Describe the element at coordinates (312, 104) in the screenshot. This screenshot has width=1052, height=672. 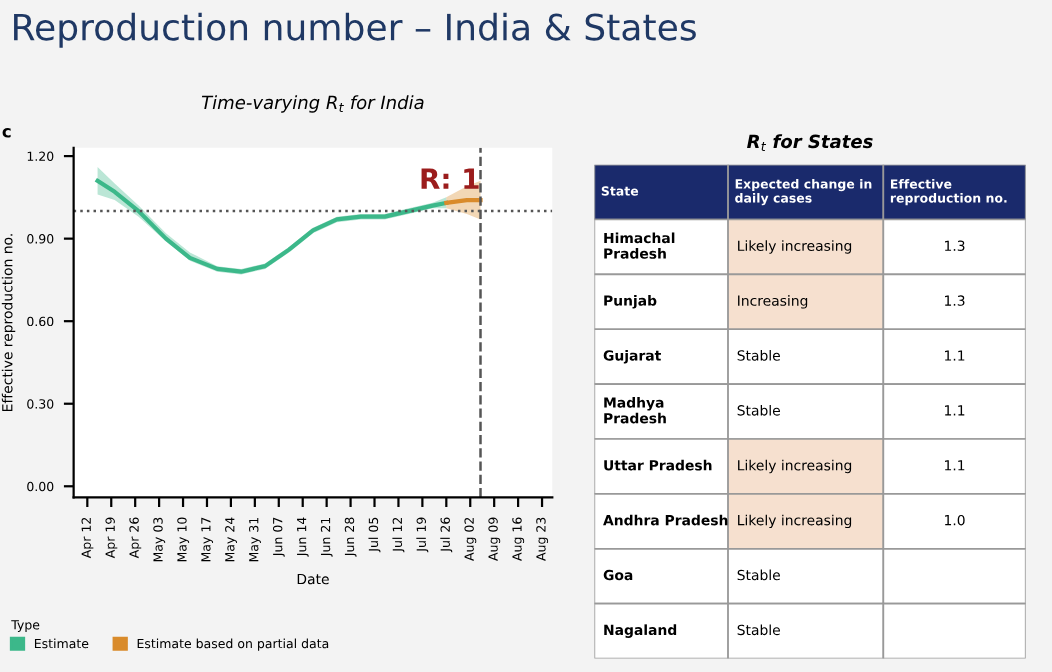
I see `chart-subtitle: Time-varying R$_{t}$ for India` at that location.